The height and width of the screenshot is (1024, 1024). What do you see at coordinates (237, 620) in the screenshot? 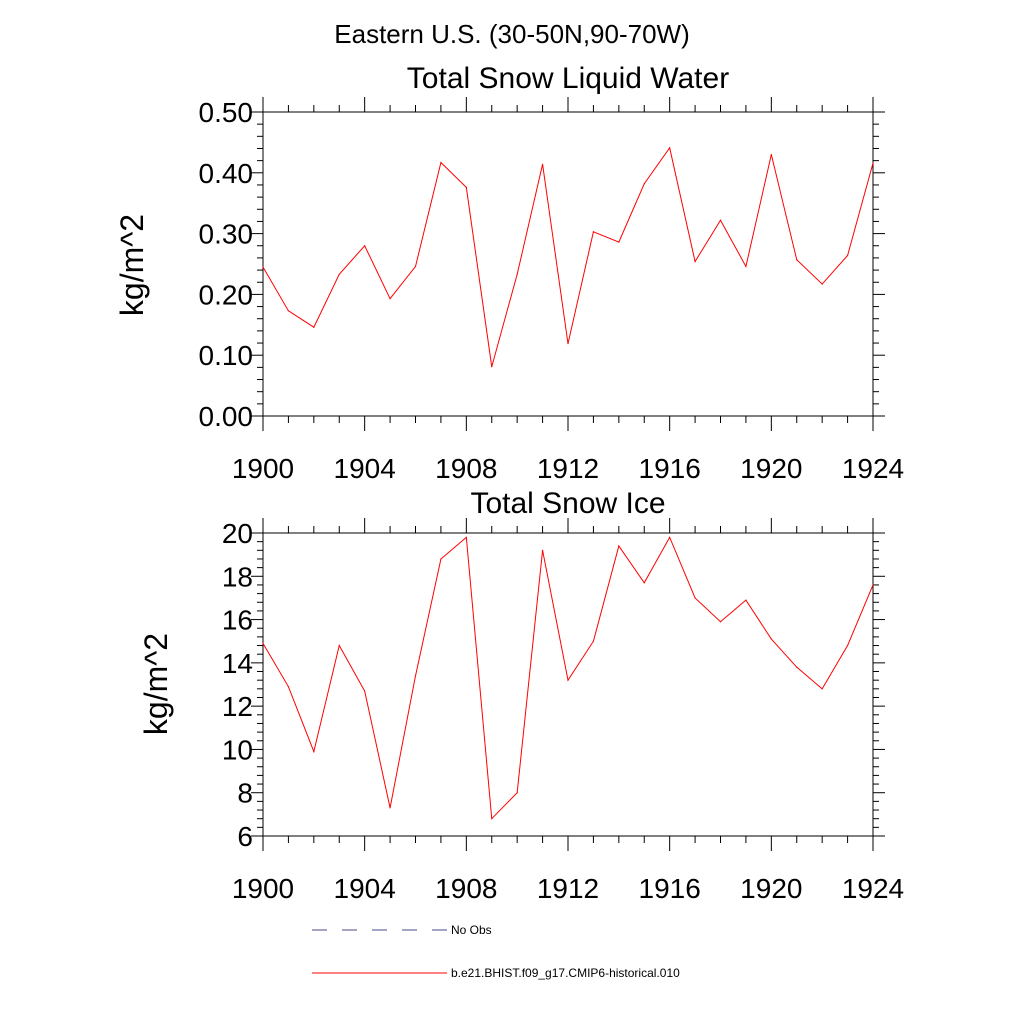
I see `y-tick-label: 16` at bounding box center [237, 620].